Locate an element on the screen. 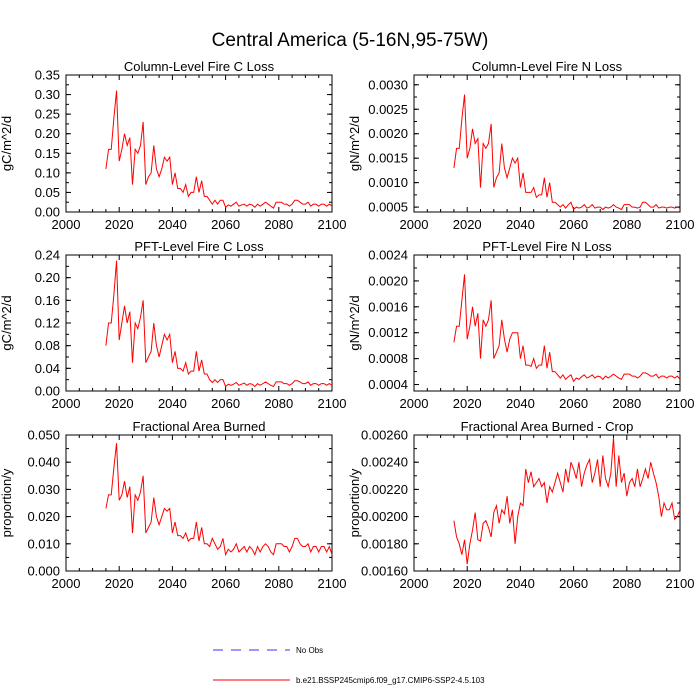  y-tick-label: 0.05 is located at coordinates (47, 192).